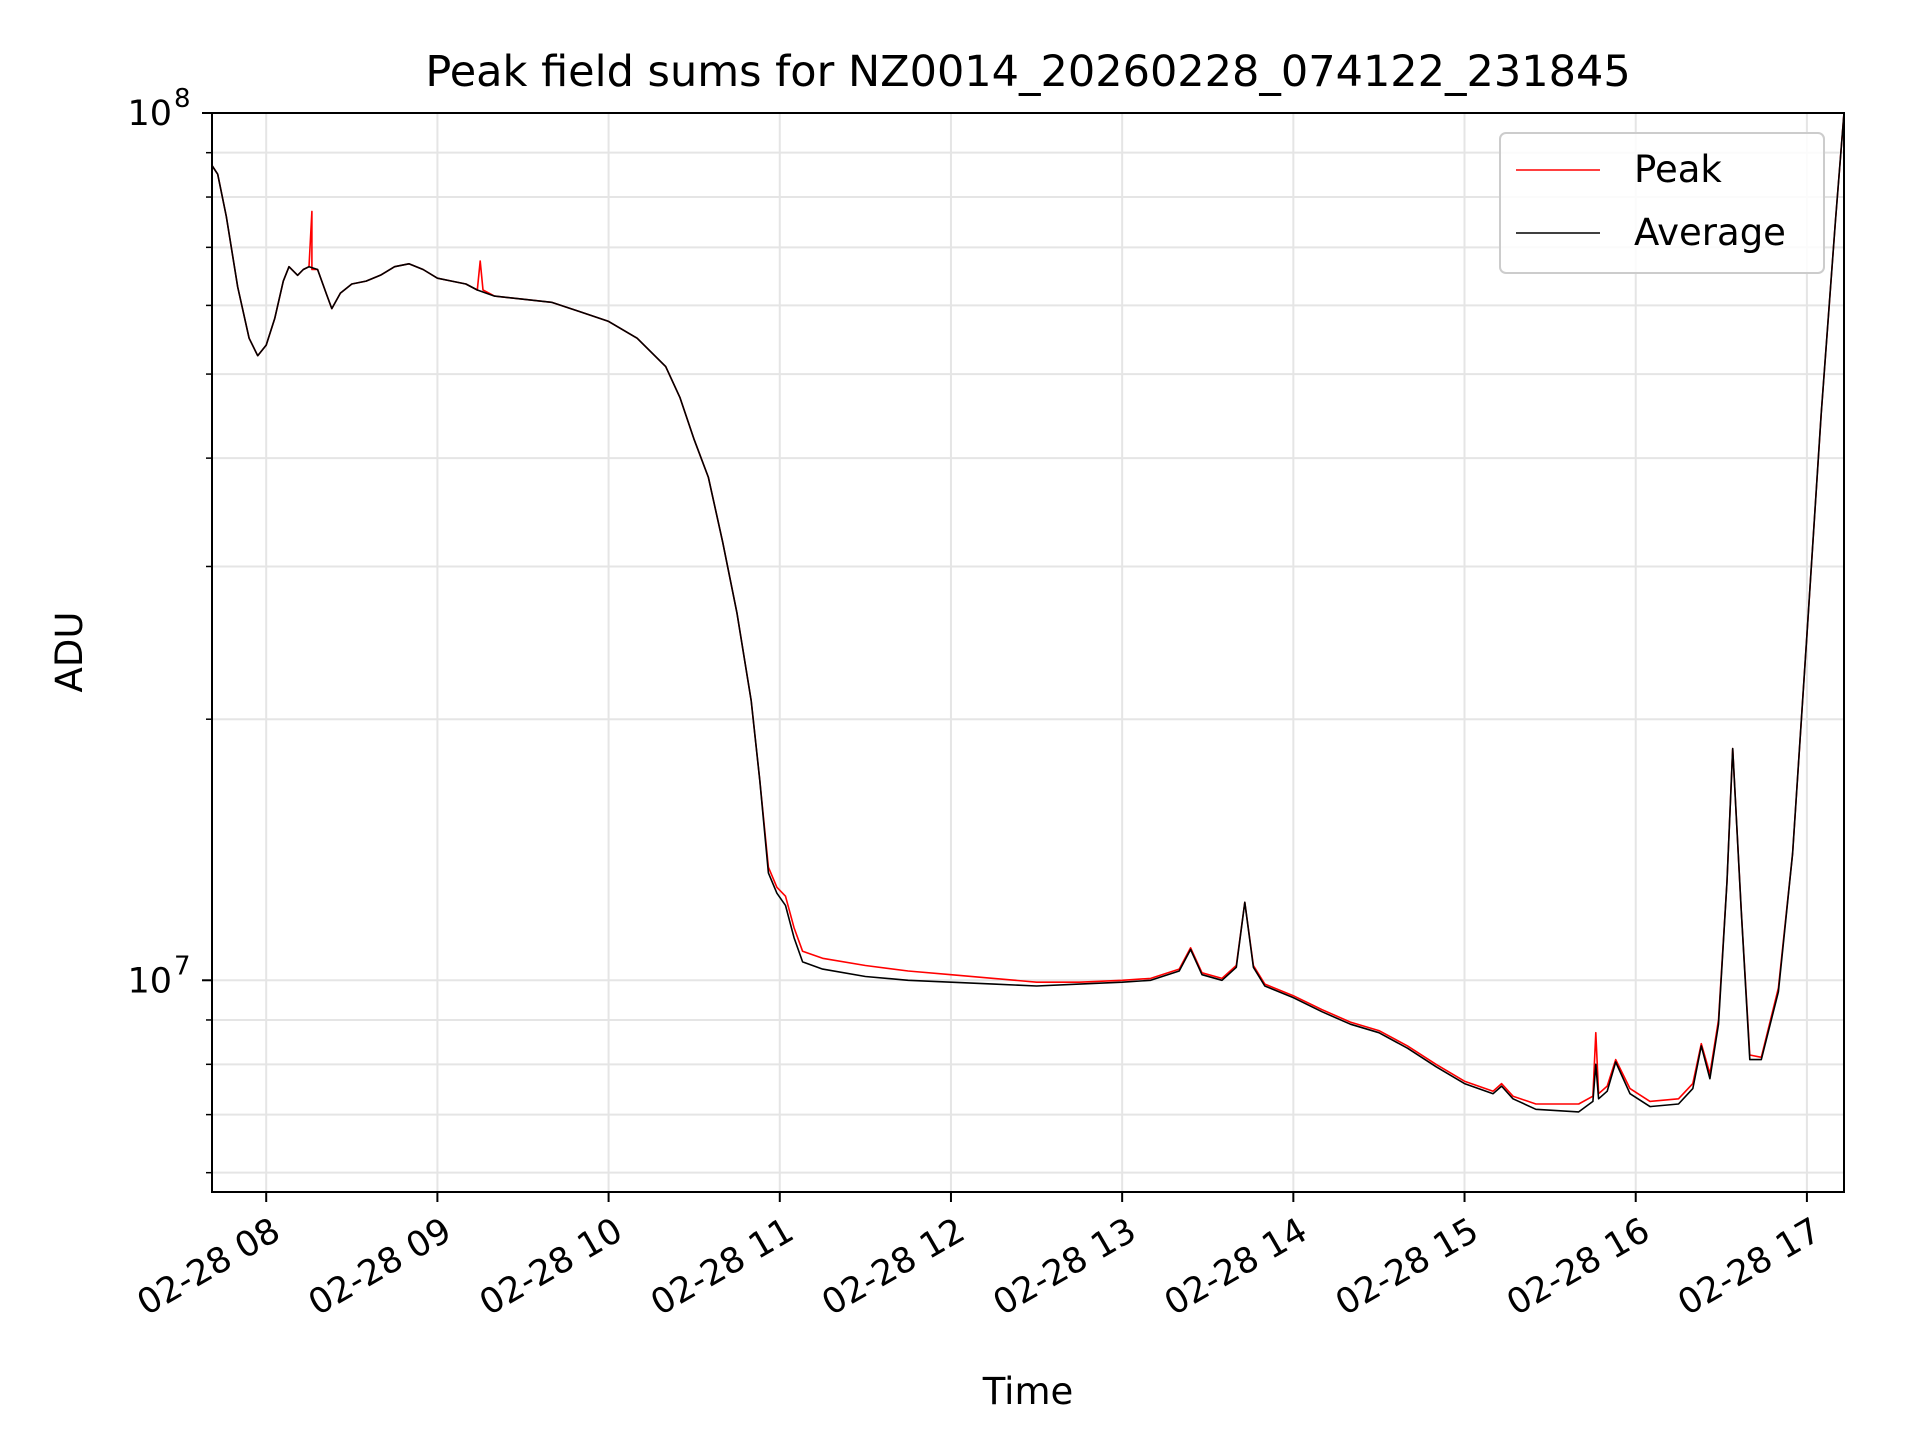 Image resolution: width=1920 pixels, height=1440 pixels. What do you see at coordinates (69, 652) in the screenshot?
I see `y-axis-label: ADU` at bounding box center [69, 652].